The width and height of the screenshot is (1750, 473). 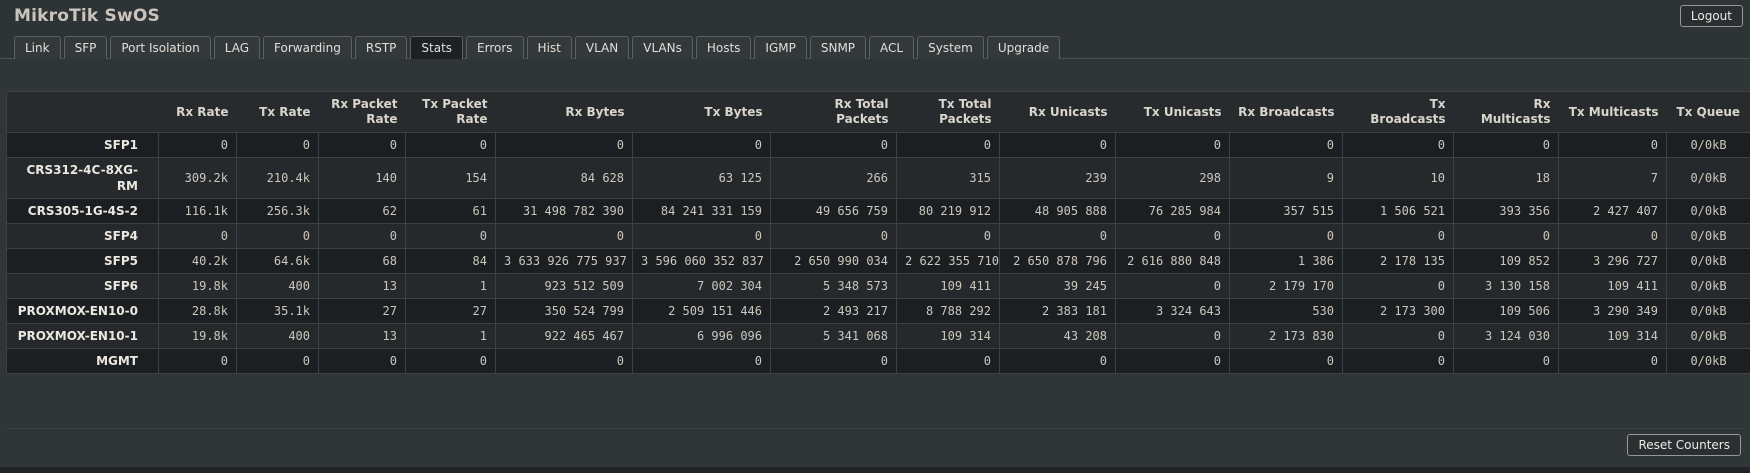 What do you see at coordinates (381, 47) in the screenshot?
I see `tab-rstp: RSTP` at bounding box center [381, 47].